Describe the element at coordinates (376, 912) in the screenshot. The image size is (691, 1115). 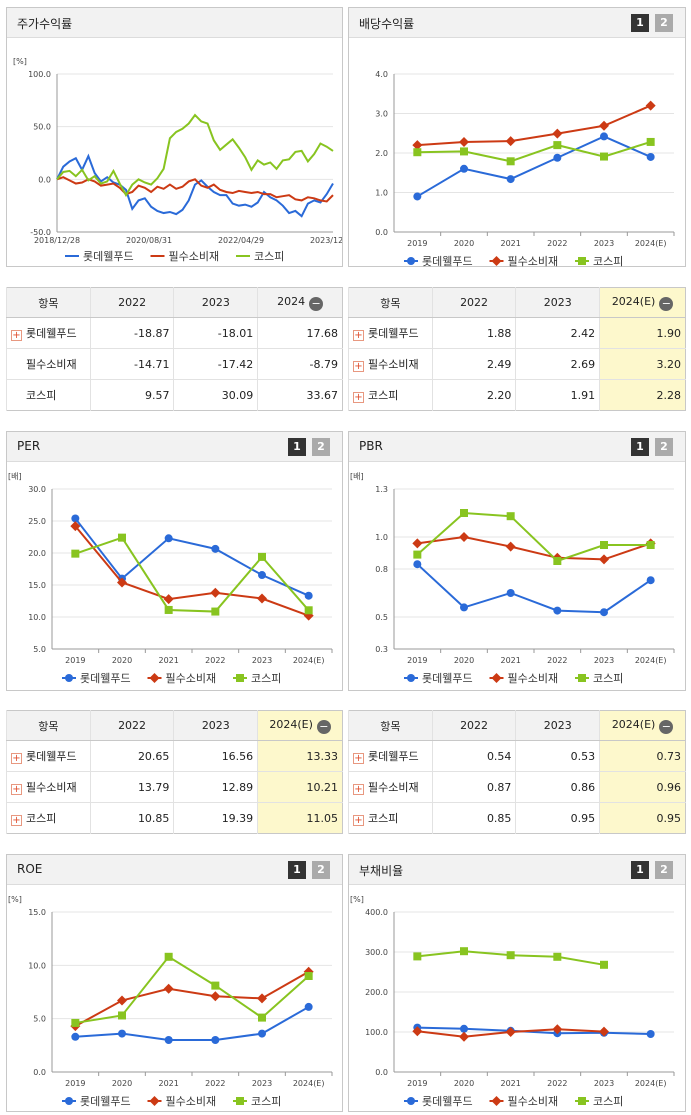
I see `y-tick-label: 400.0` at that location.